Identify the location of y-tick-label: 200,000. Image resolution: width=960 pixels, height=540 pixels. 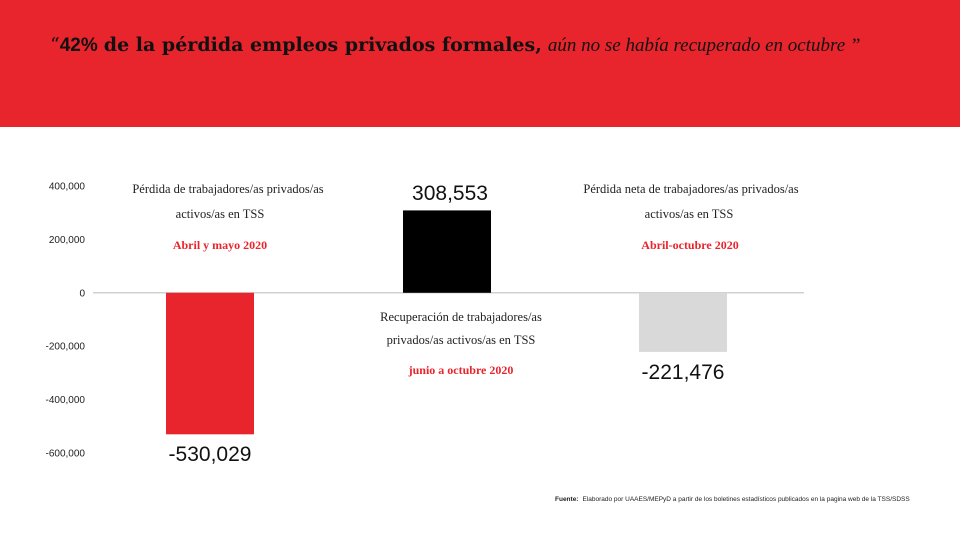
(67, 240).